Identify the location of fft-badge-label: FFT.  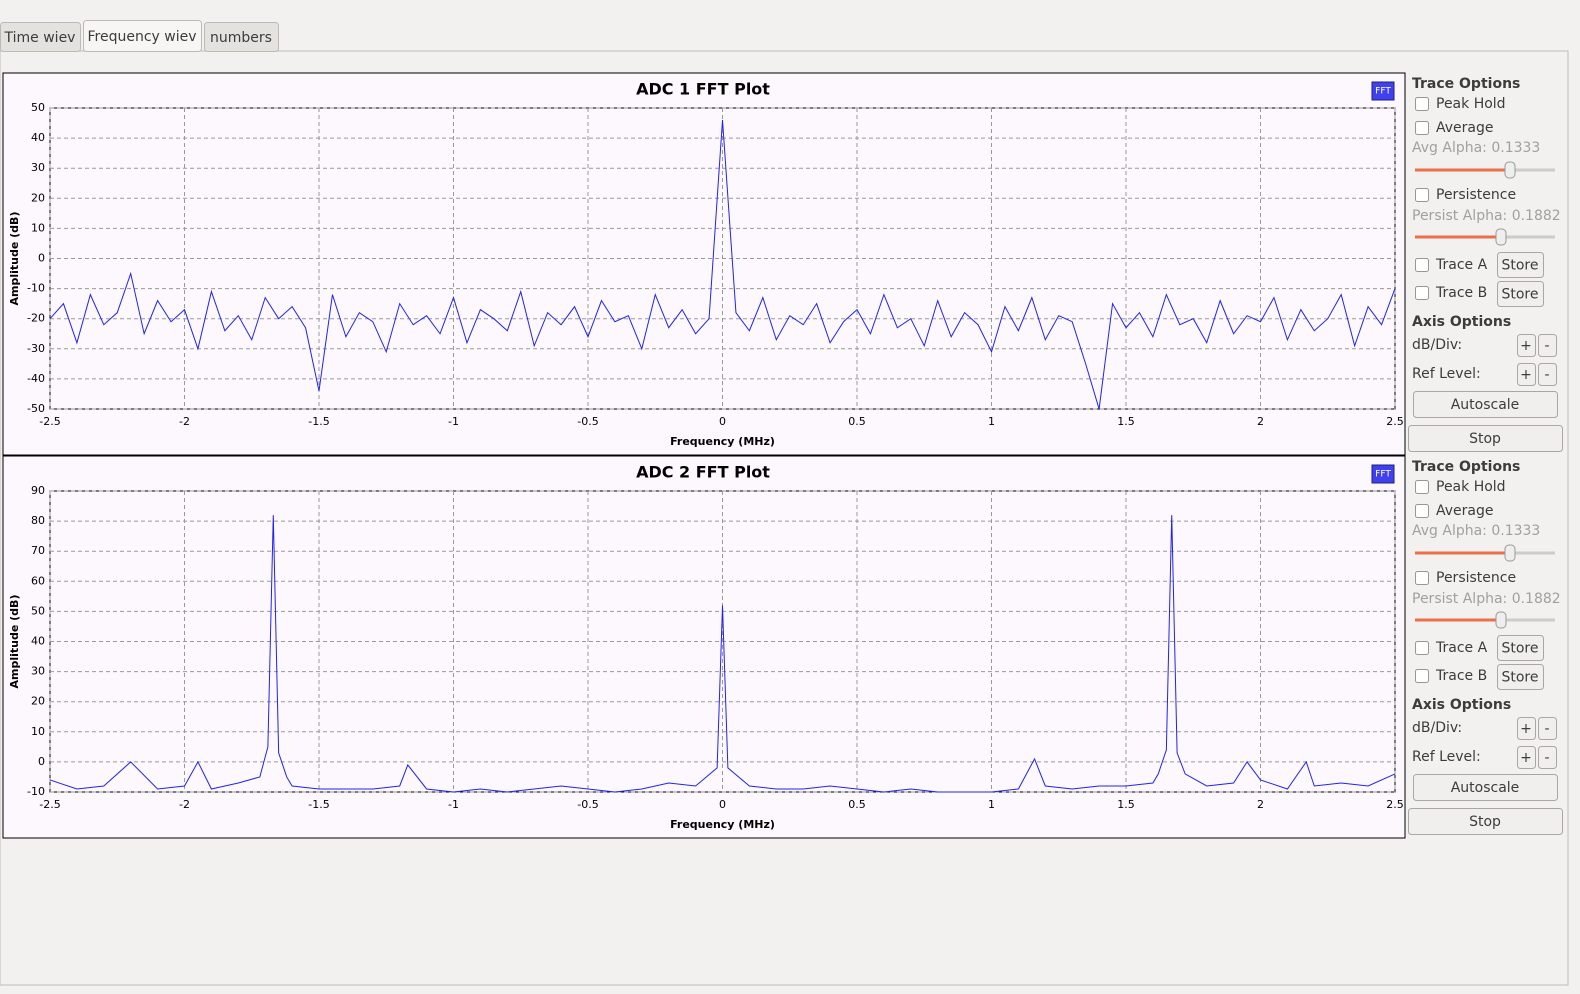
(1383, 475).